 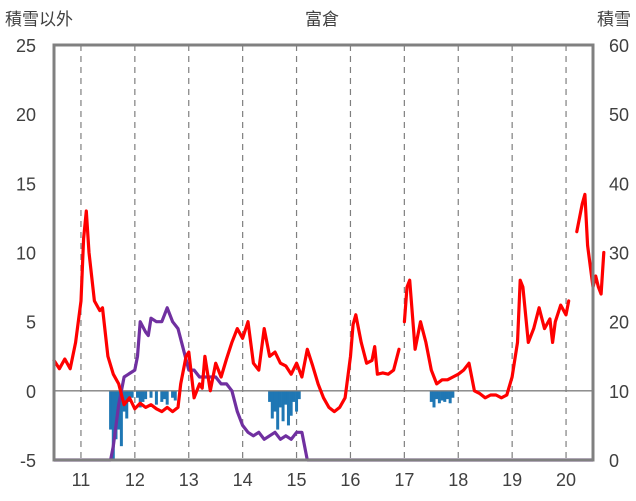 What do you see at coordinates (614, 461) in the screenshot?
I see `y-right-tick-0: 0` at bounding box center [614, 461].